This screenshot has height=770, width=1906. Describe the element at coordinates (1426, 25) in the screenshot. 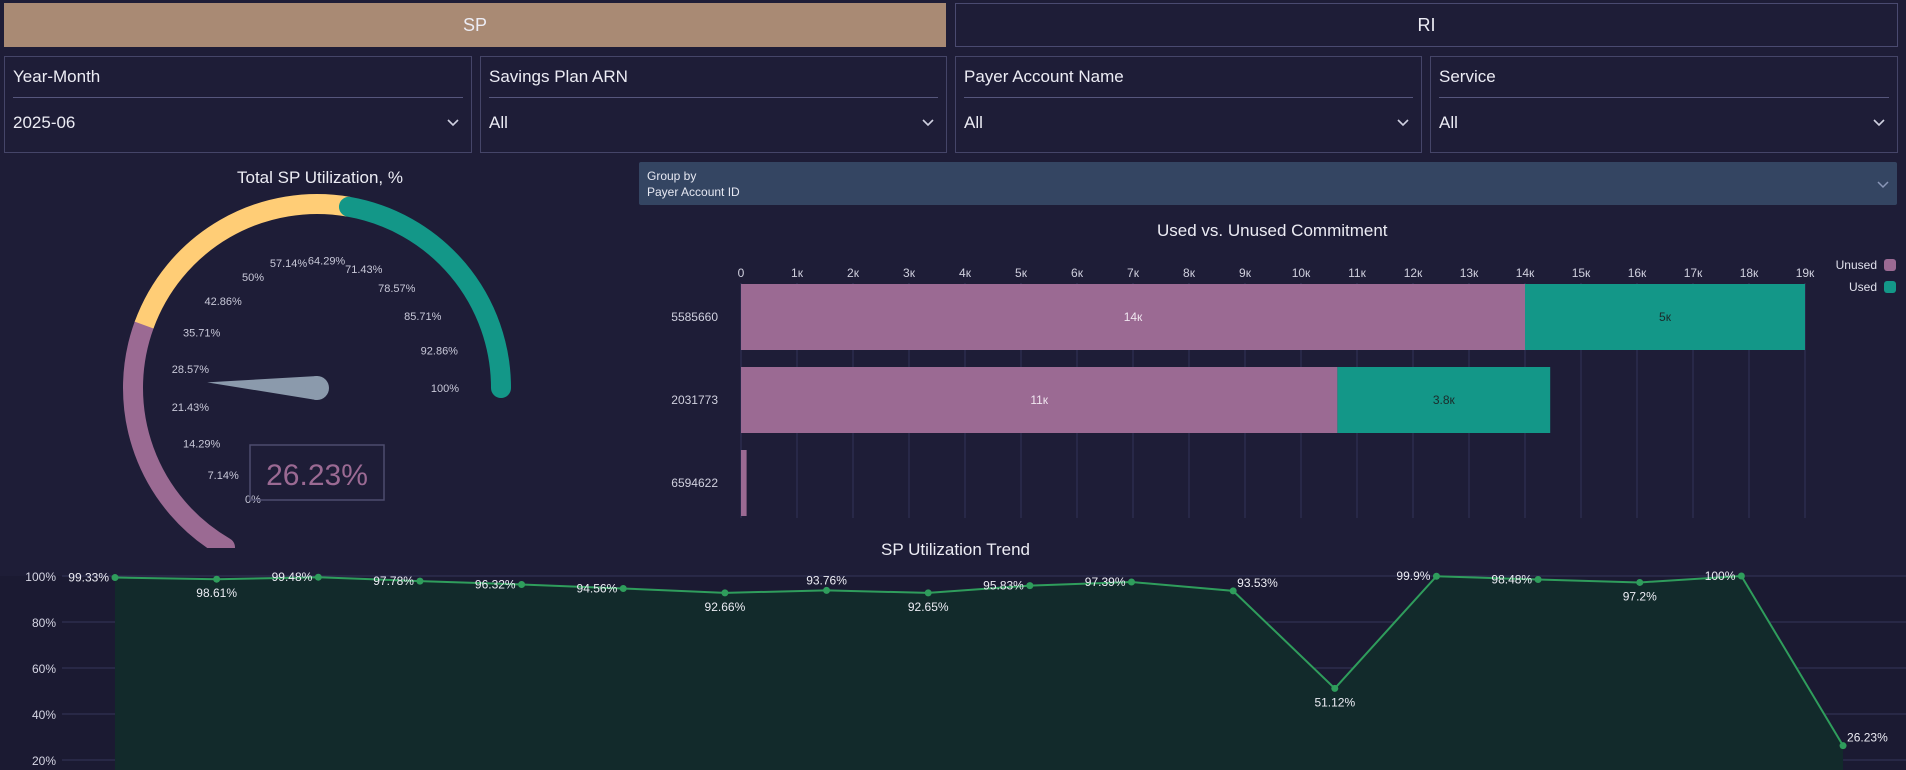

I see `tab-ri: RI` at that location.